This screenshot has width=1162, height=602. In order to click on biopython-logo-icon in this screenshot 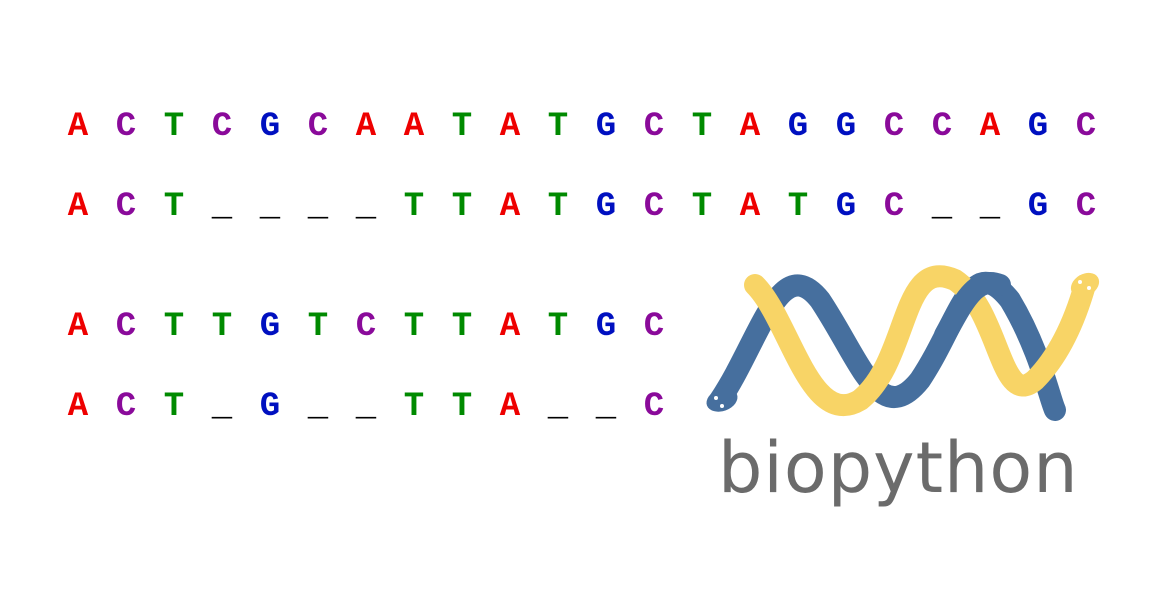, I will do `click(903, 343)`.